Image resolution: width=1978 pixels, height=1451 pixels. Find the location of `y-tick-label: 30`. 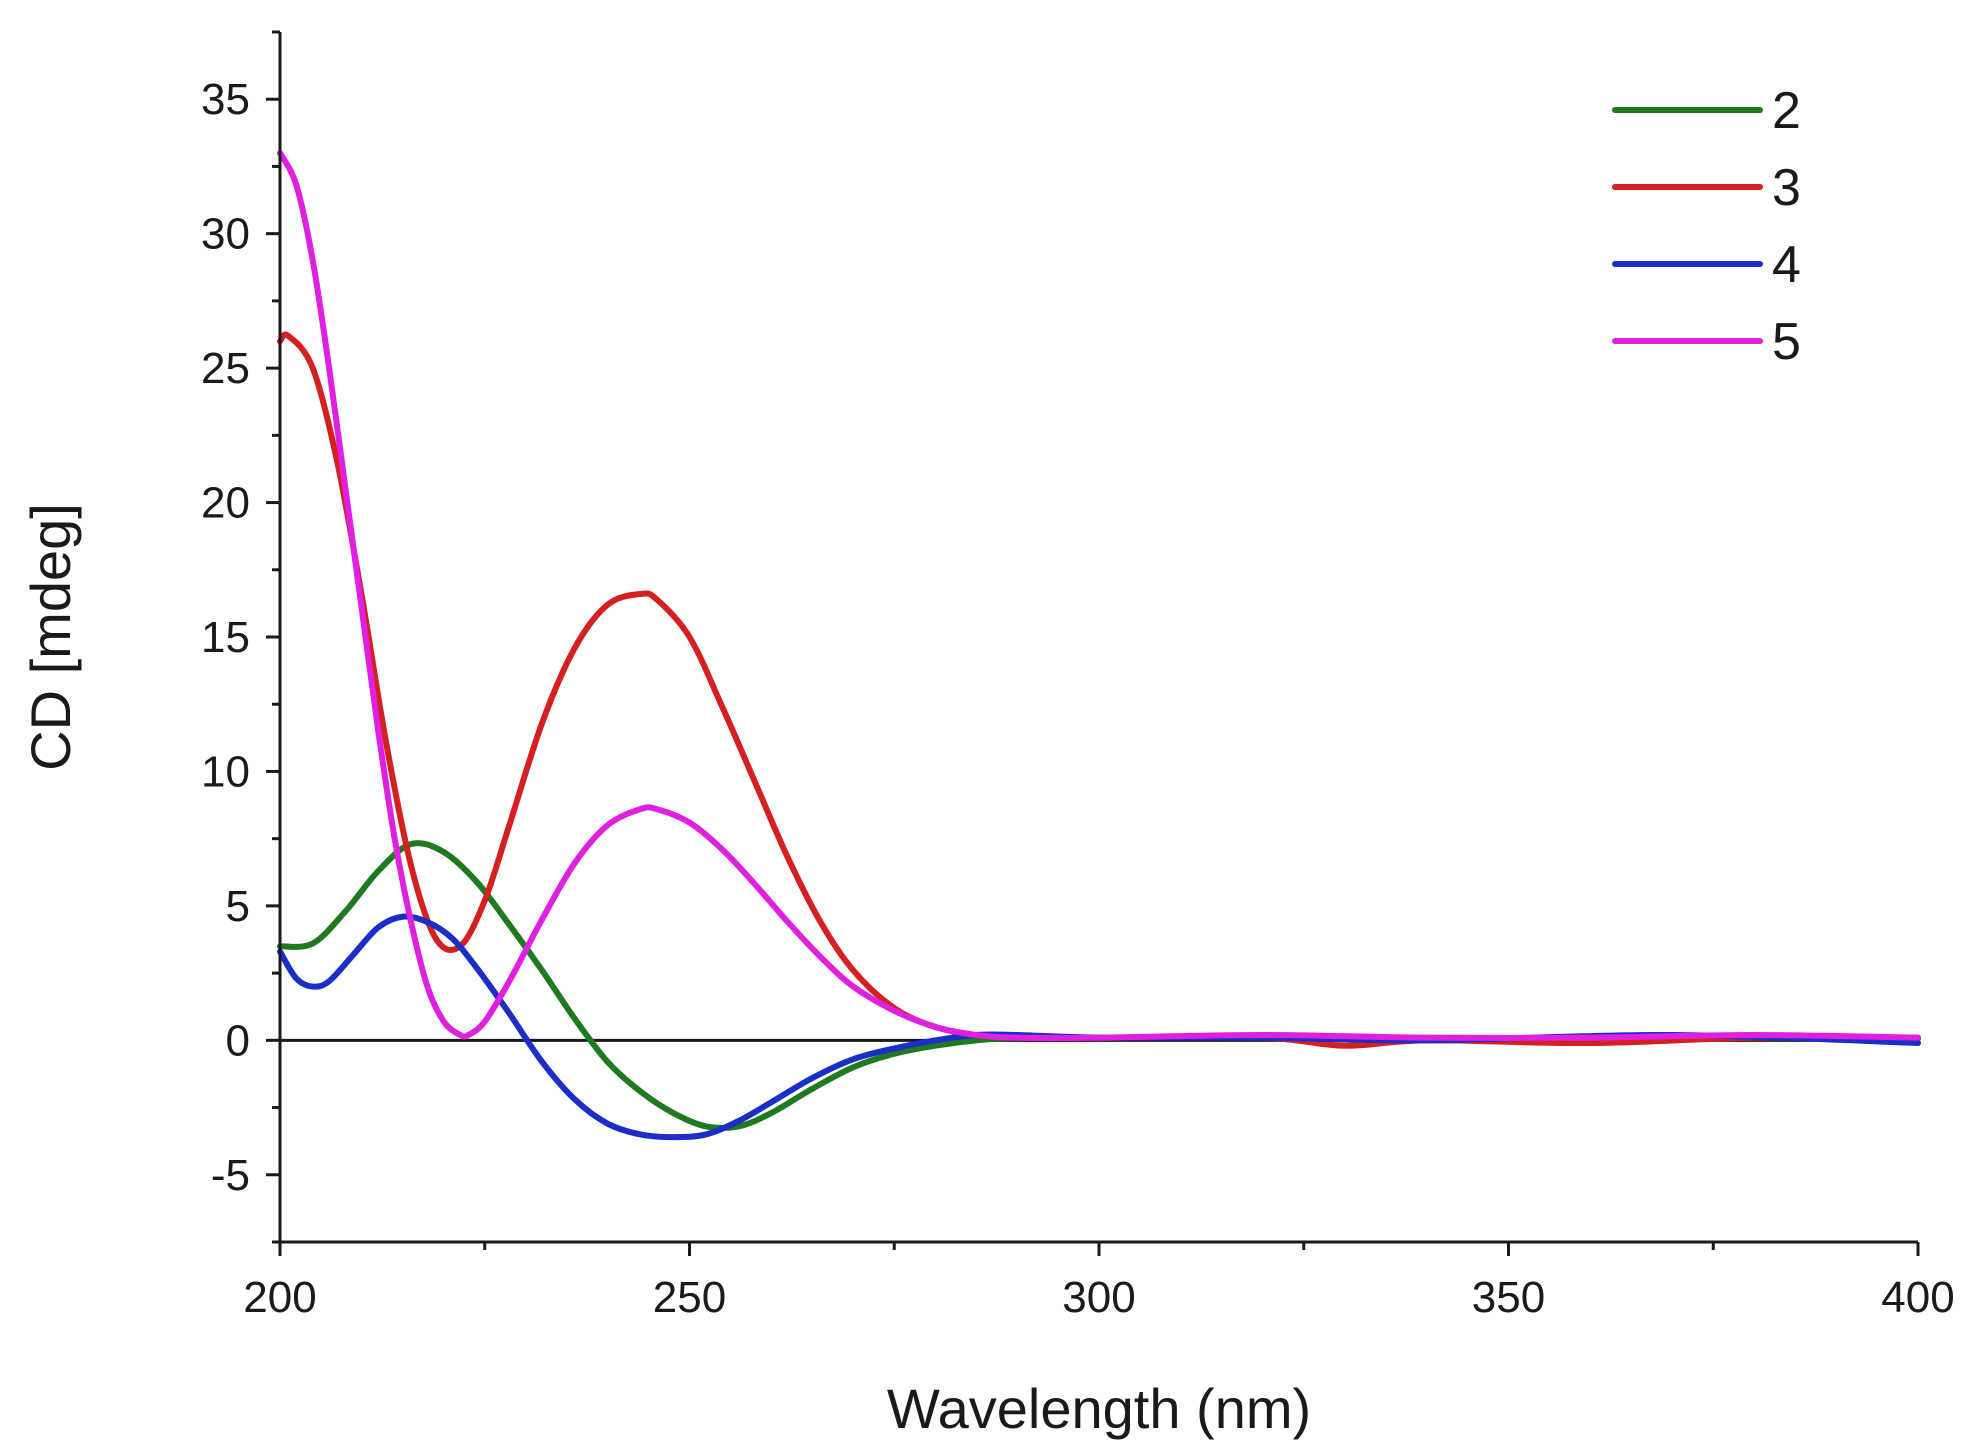

y-tick-label: 30 is located at coordinates (225, 234).